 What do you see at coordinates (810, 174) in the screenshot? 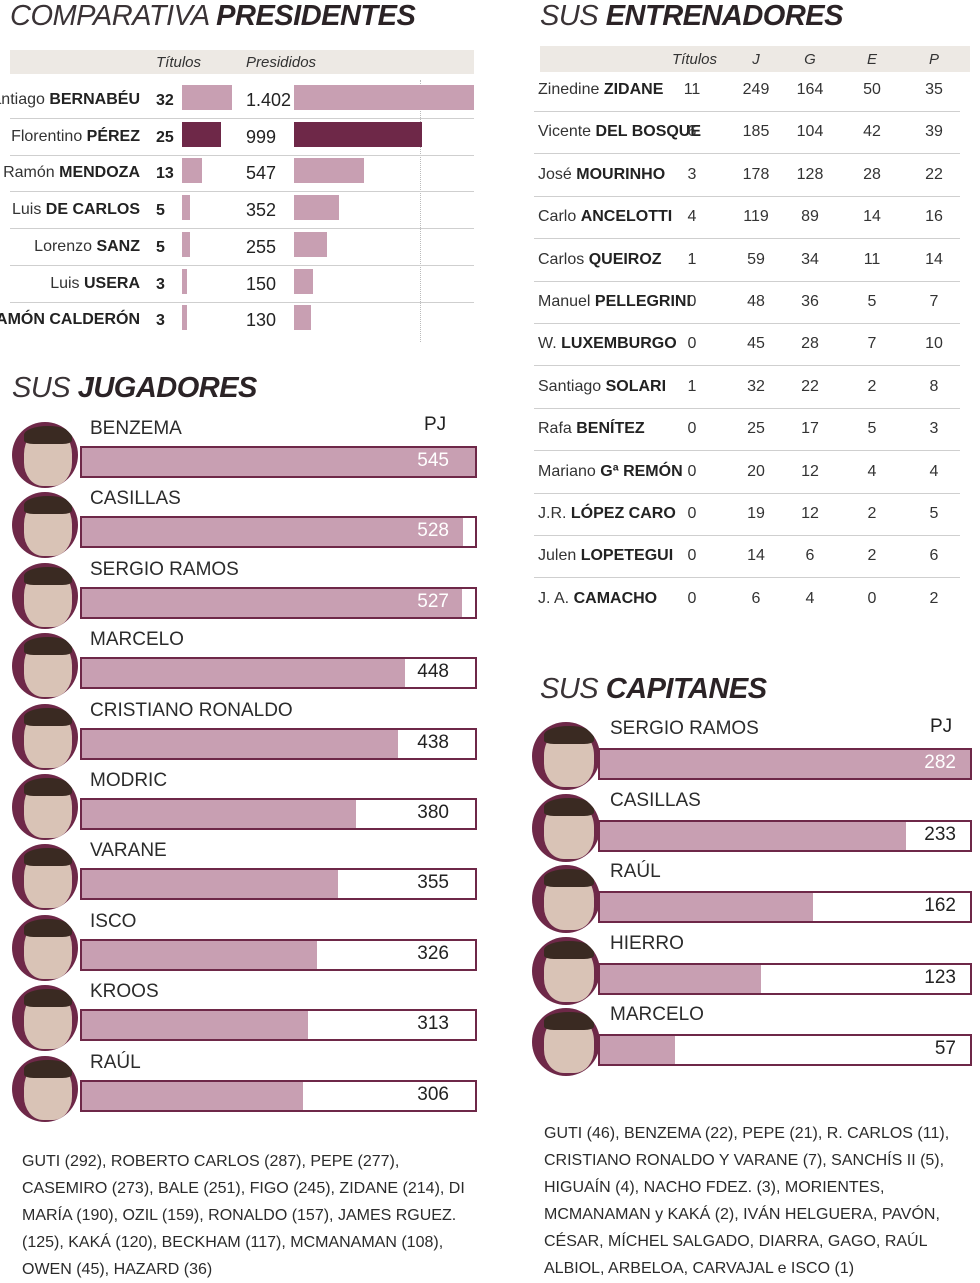
I see `coach-g-value: 128` at bounding box center [810, 174].